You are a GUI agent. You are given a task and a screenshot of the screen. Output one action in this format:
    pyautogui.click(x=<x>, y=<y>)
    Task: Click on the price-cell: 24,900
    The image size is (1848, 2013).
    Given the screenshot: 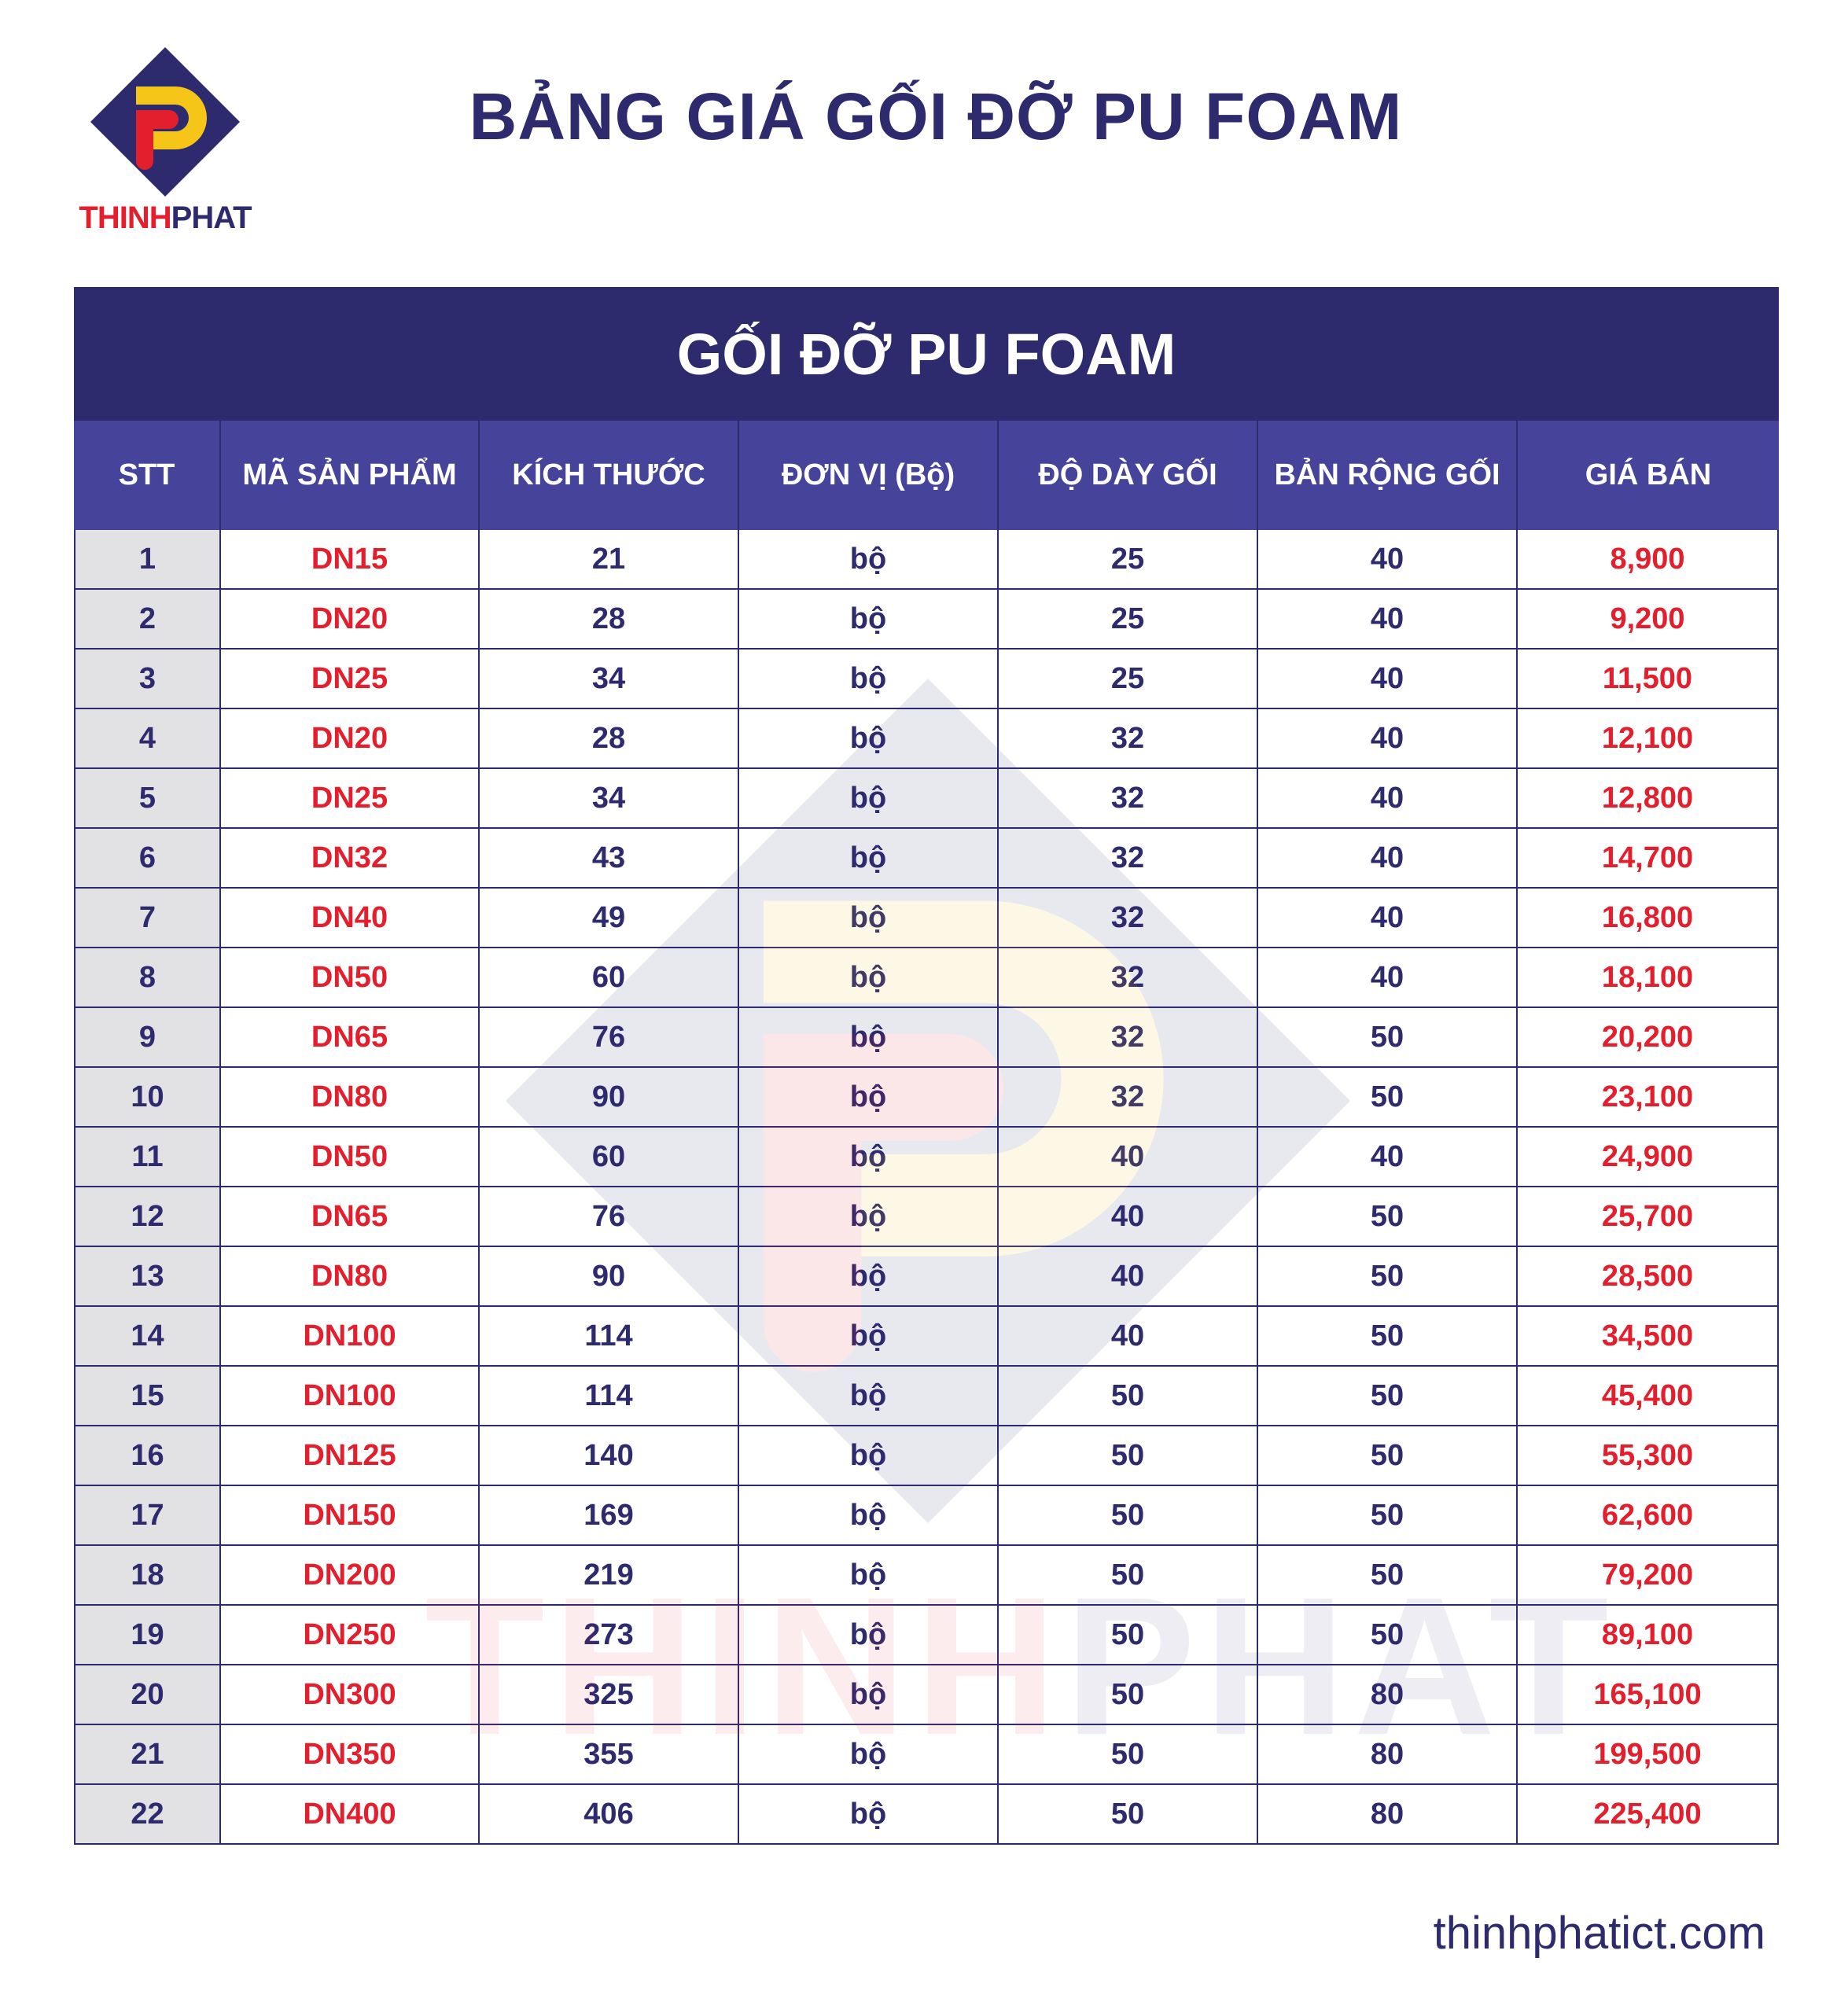 What is the action you would take?
    pyautogui.click(x=1649, y=1157)
    